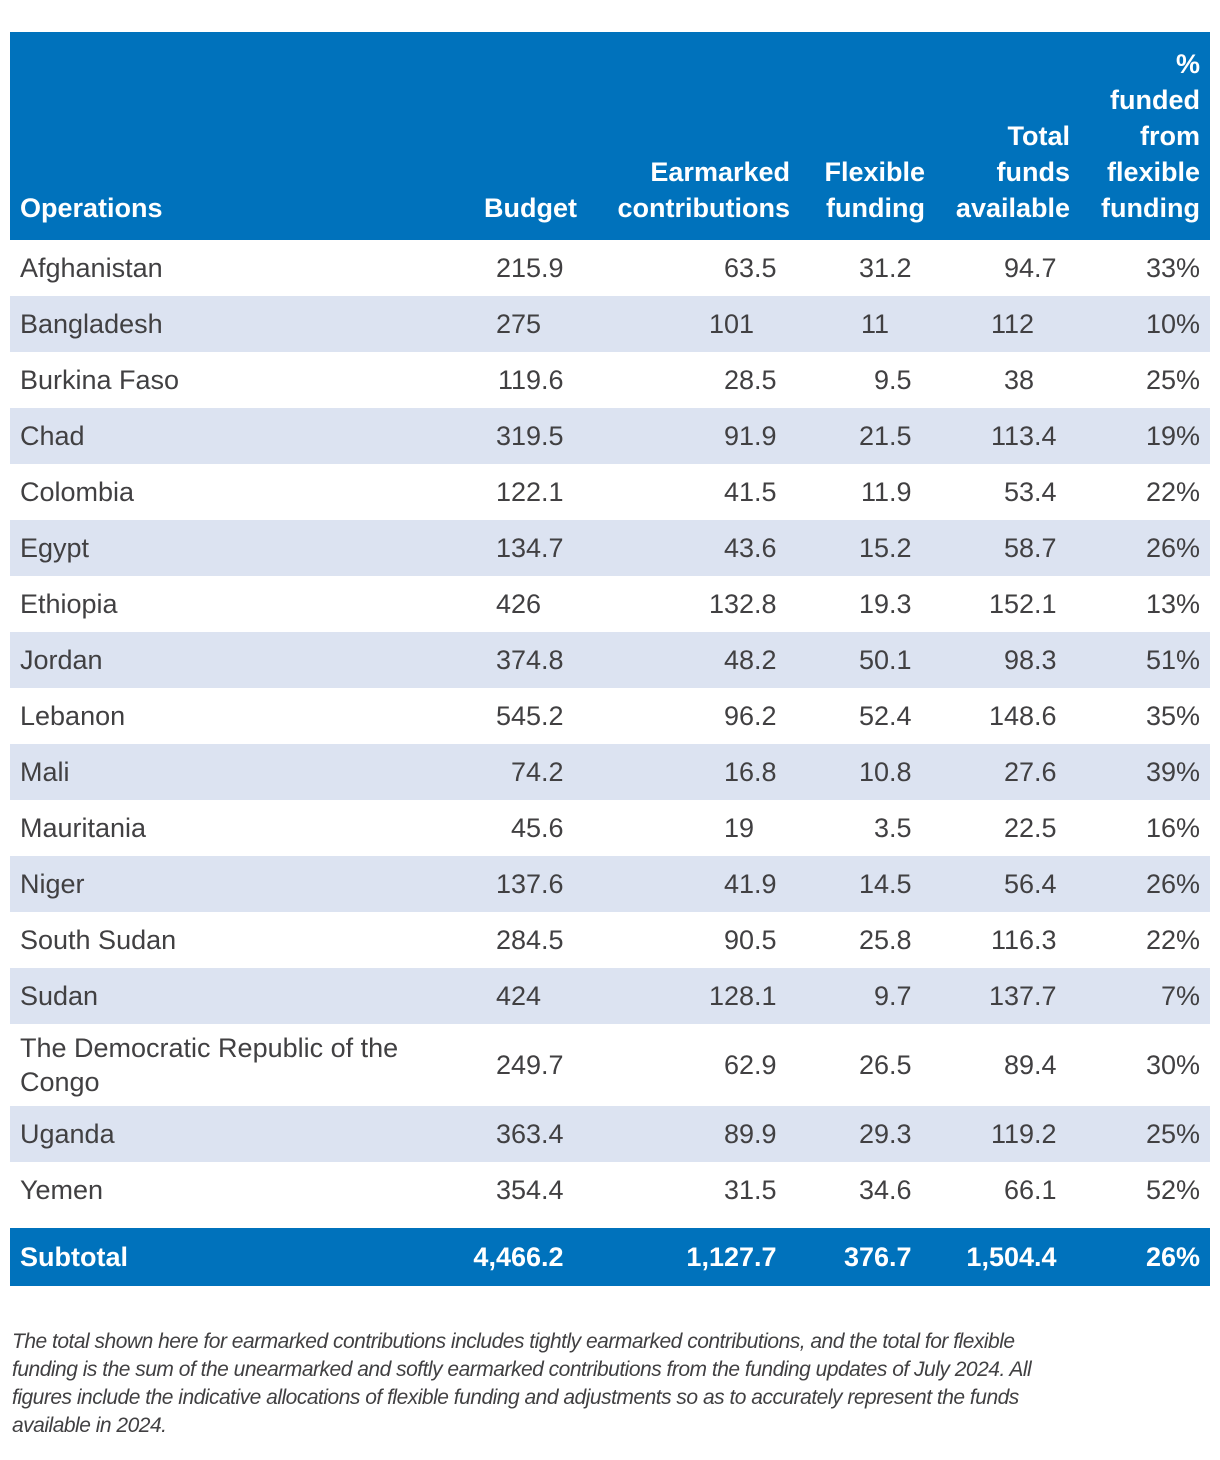 Image resolution: width=1220 pixels, height=1460 pixels. What do you see at coordinates (1018, 268) in the screenshot?
I see `value-integer-part: 94` at bounding box center [1018, 268].